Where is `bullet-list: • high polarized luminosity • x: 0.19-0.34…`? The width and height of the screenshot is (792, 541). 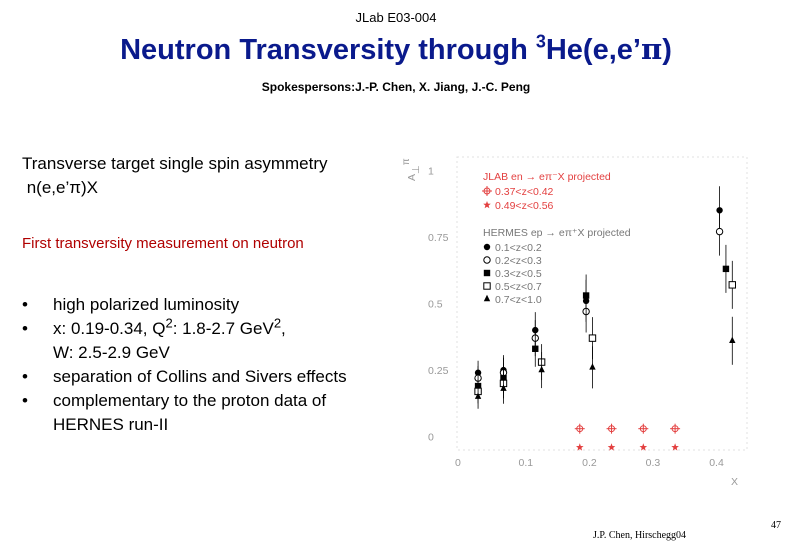 bullet-list: • high polarized luminosity • x: 0.19-0.34… is located at coordinates (217, 365).